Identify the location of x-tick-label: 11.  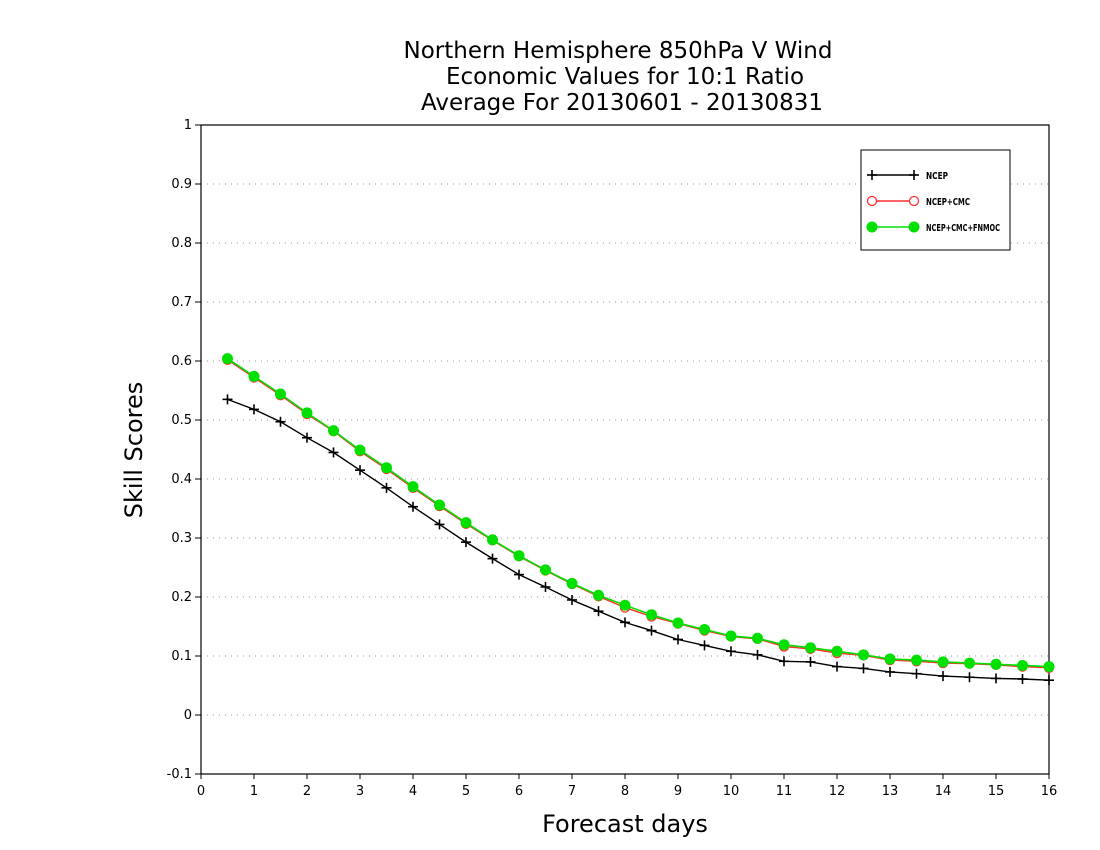
(784, 791).